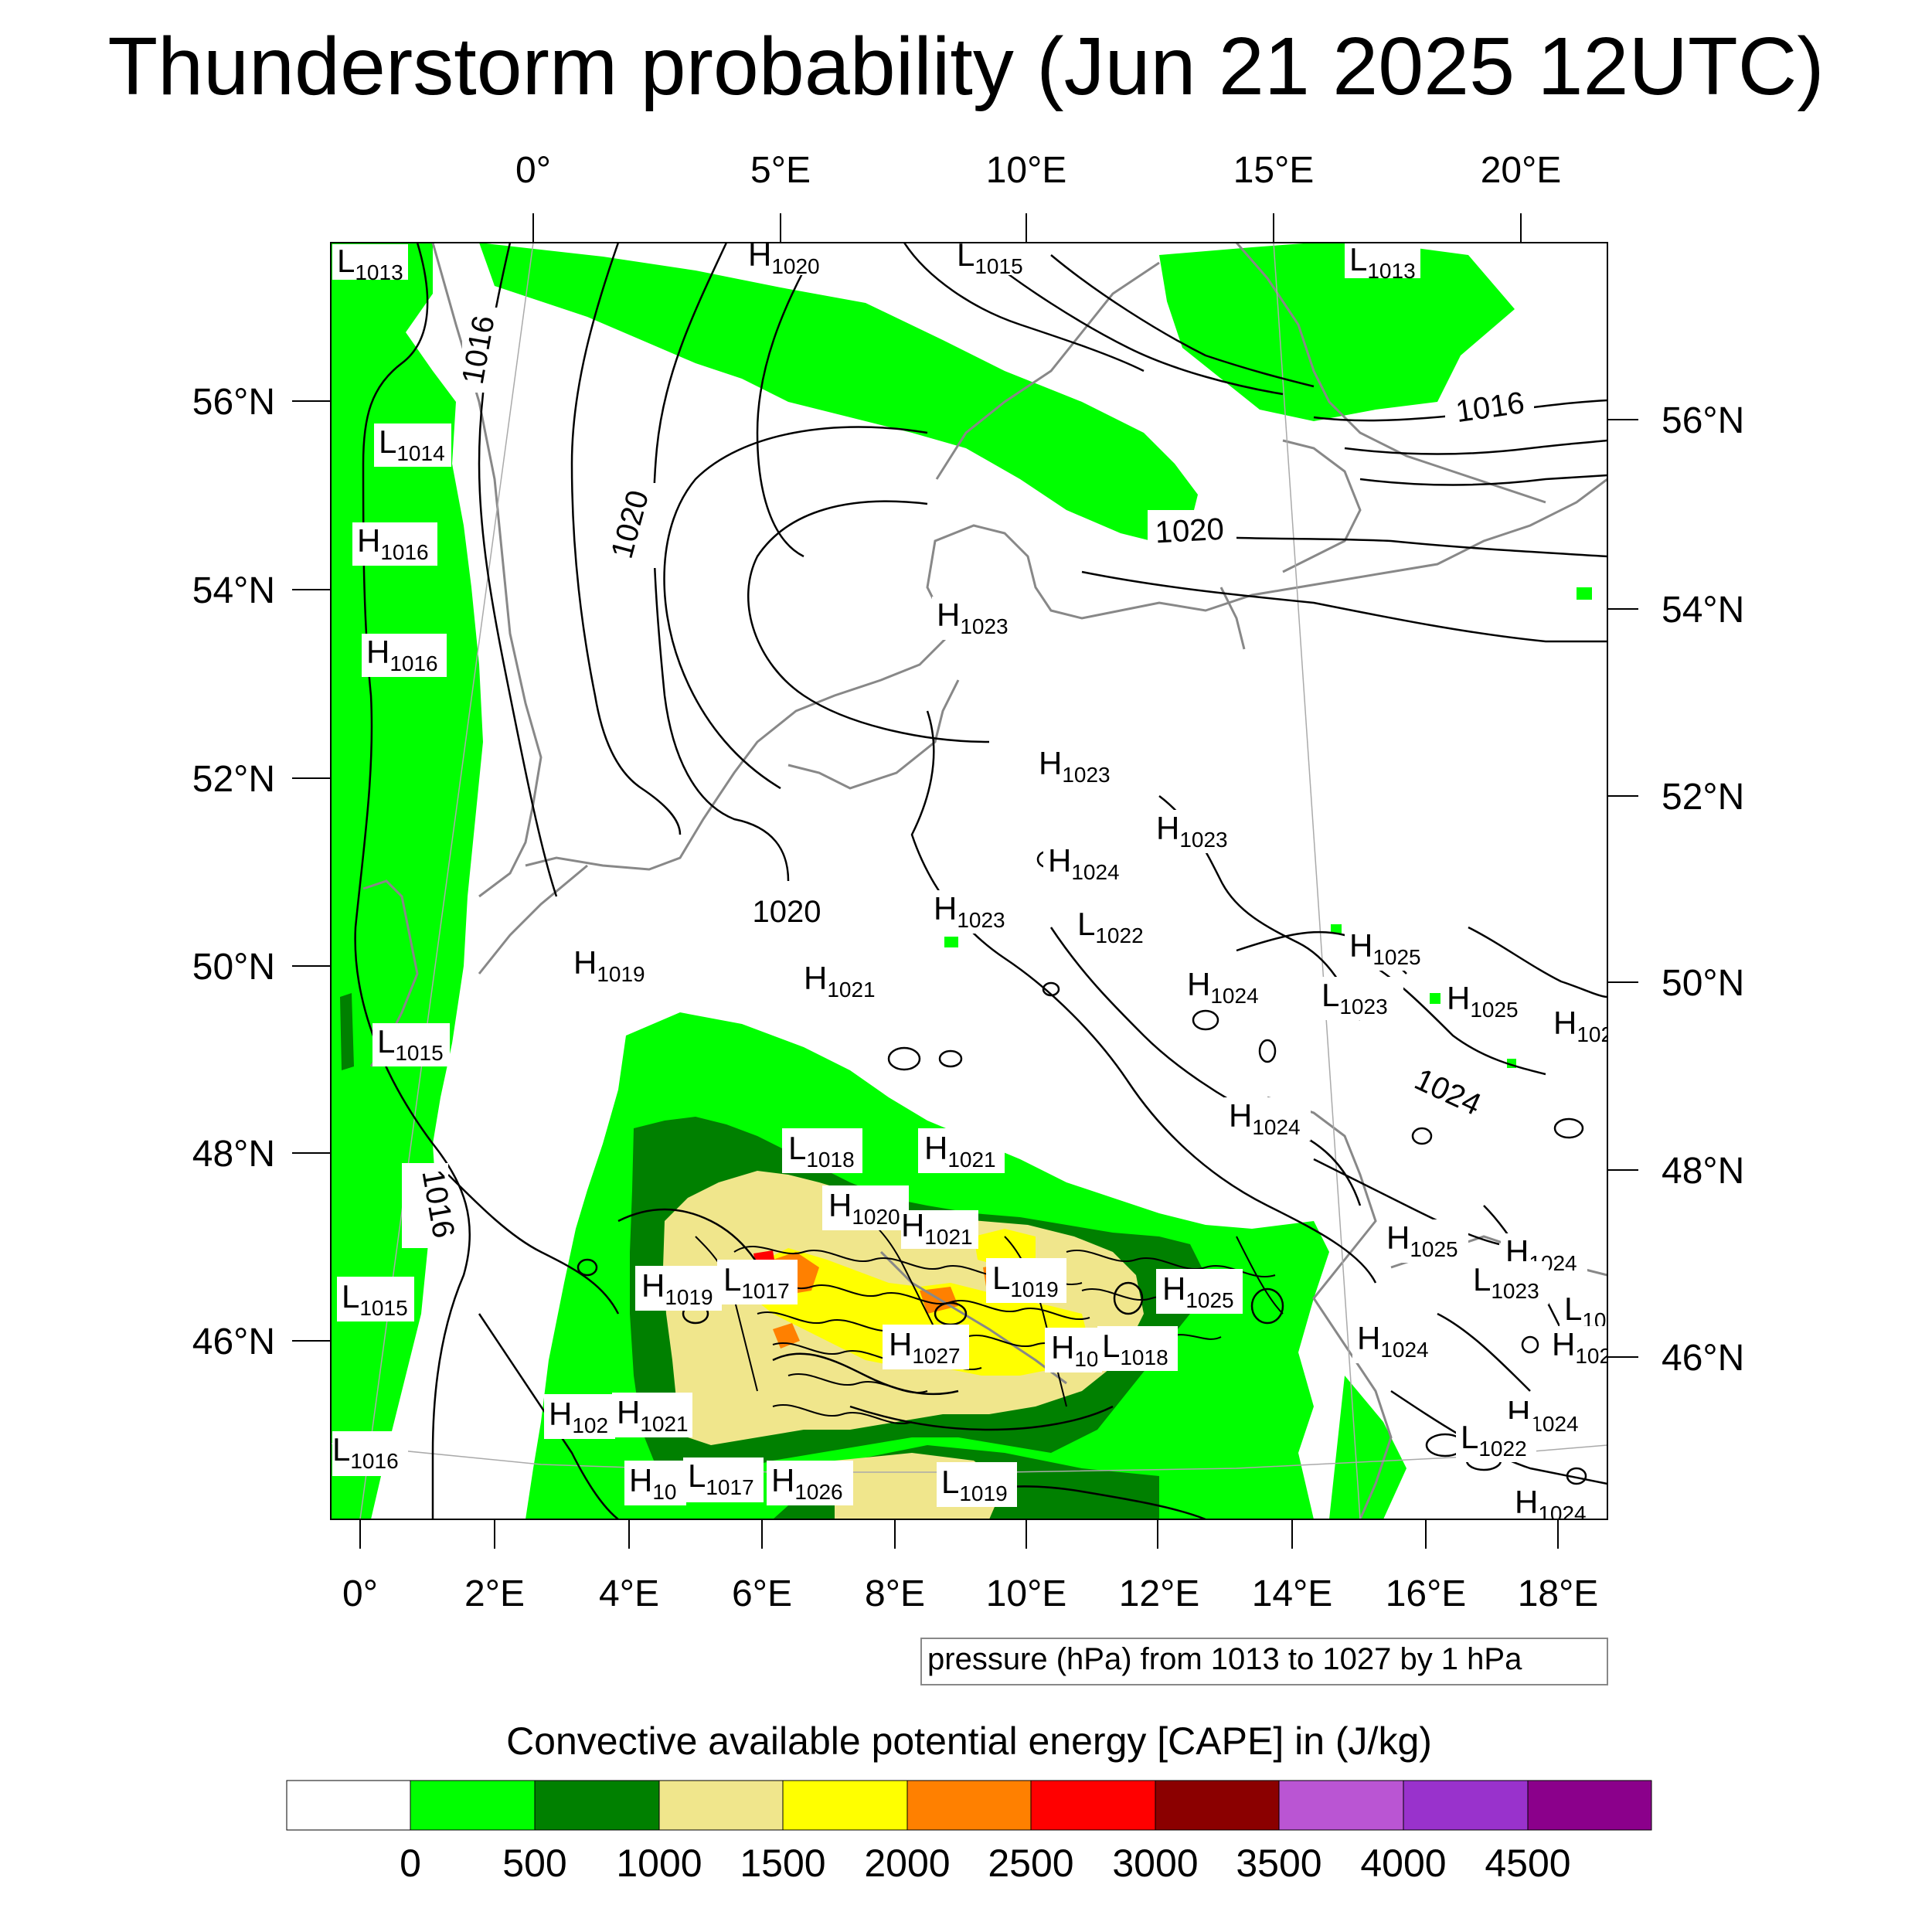 This screenshot has height=1932, width=1932. What do you see at coordinates (1703, 1359) in the screenshot?
I see `right-lat-label: 46°N` at bounding box center [1703, 1359].